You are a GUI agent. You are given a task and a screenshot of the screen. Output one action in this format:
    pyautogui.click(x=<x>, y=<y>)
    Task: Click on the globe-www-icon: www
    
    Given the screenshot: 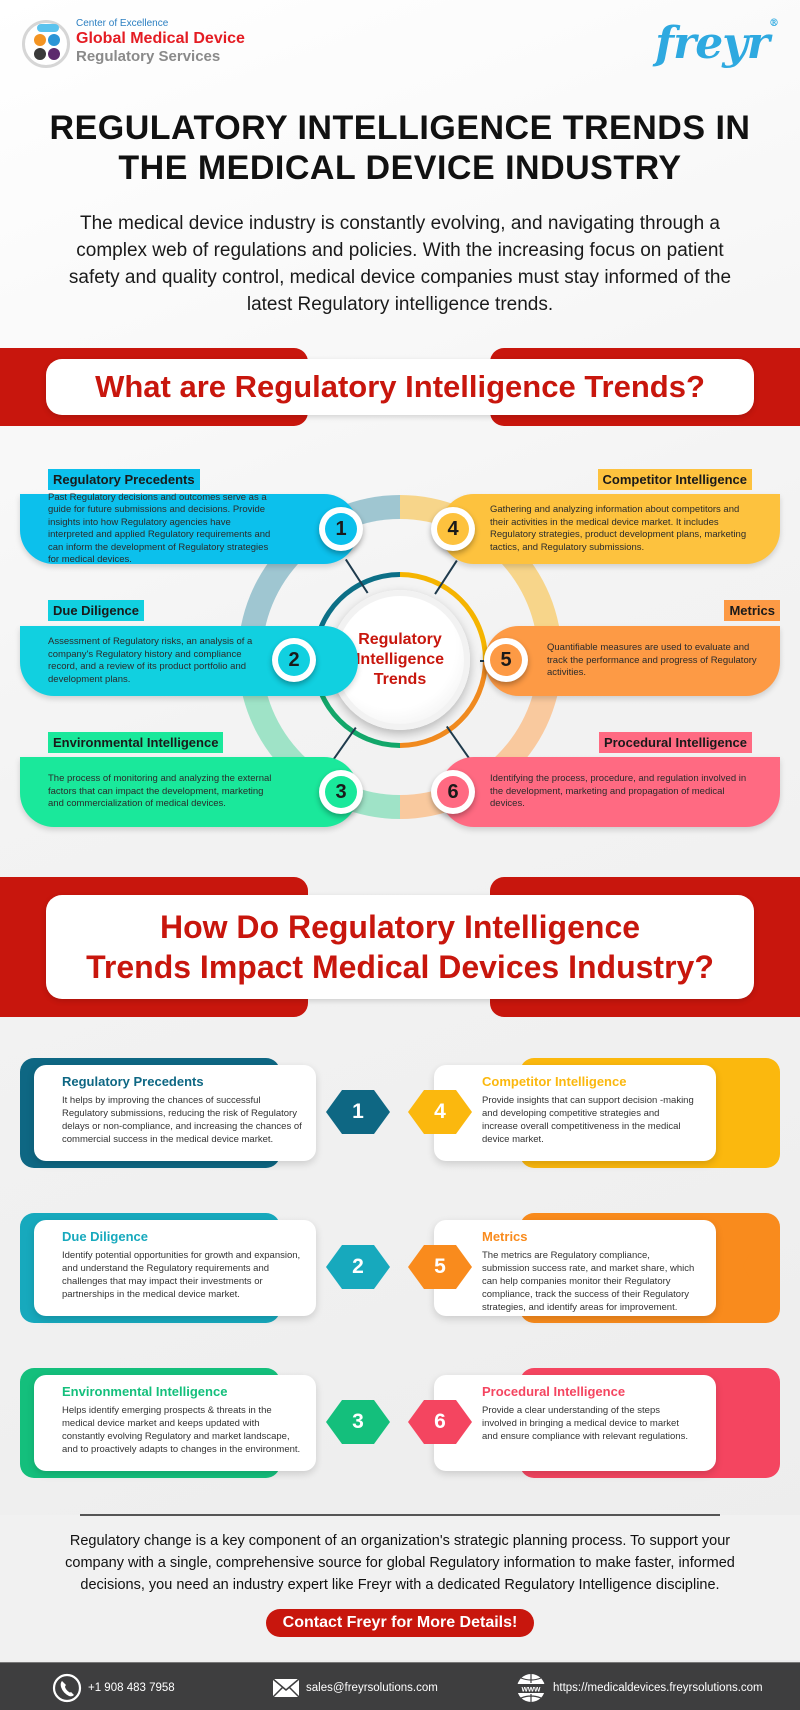 What is the action you would take?
    pyautogui.click(x=531, y=1688)
    